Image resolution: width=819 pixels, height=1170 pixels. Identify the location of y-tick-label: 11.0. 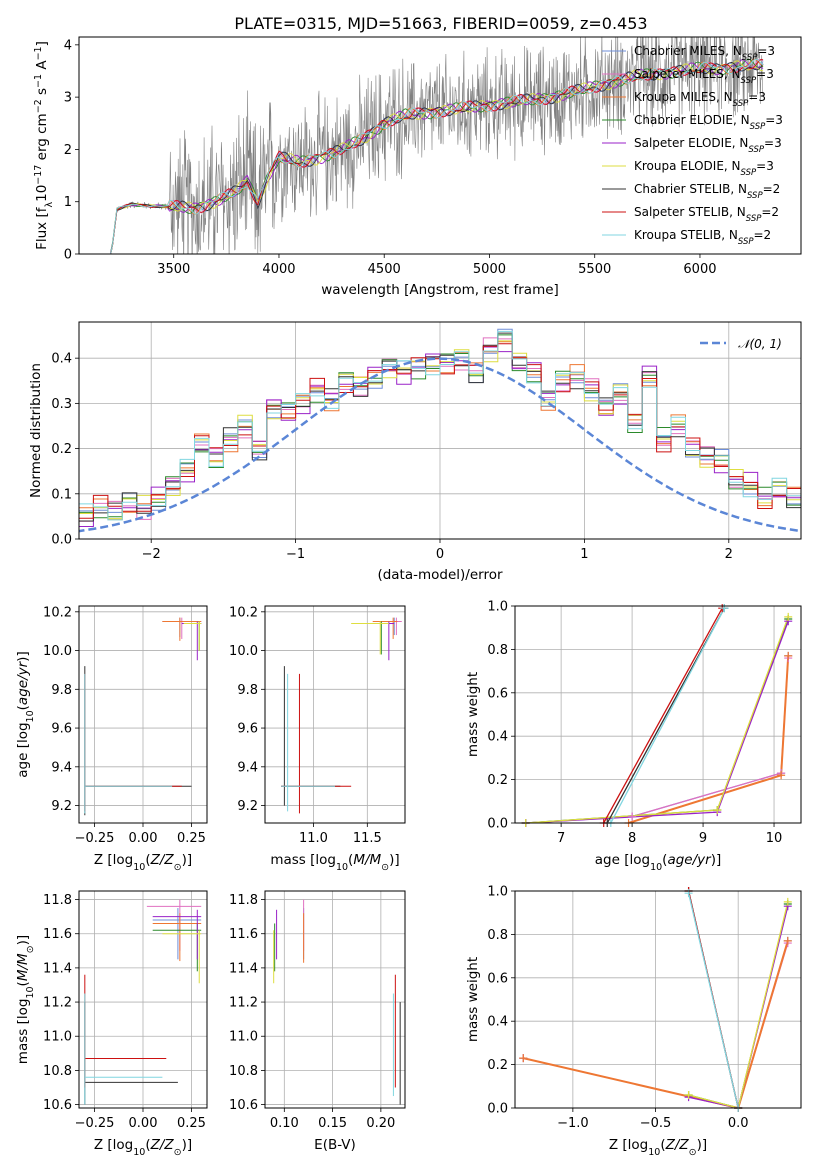
(57, 1037).